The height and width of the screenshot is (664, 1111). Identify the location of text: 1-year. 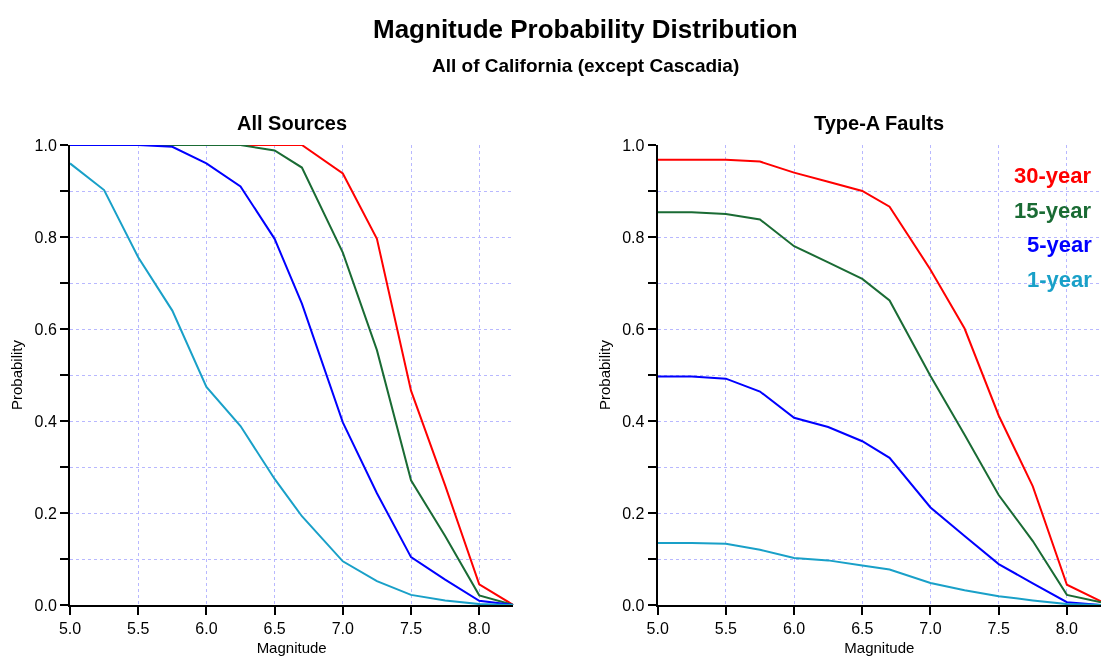
(1060, 279).